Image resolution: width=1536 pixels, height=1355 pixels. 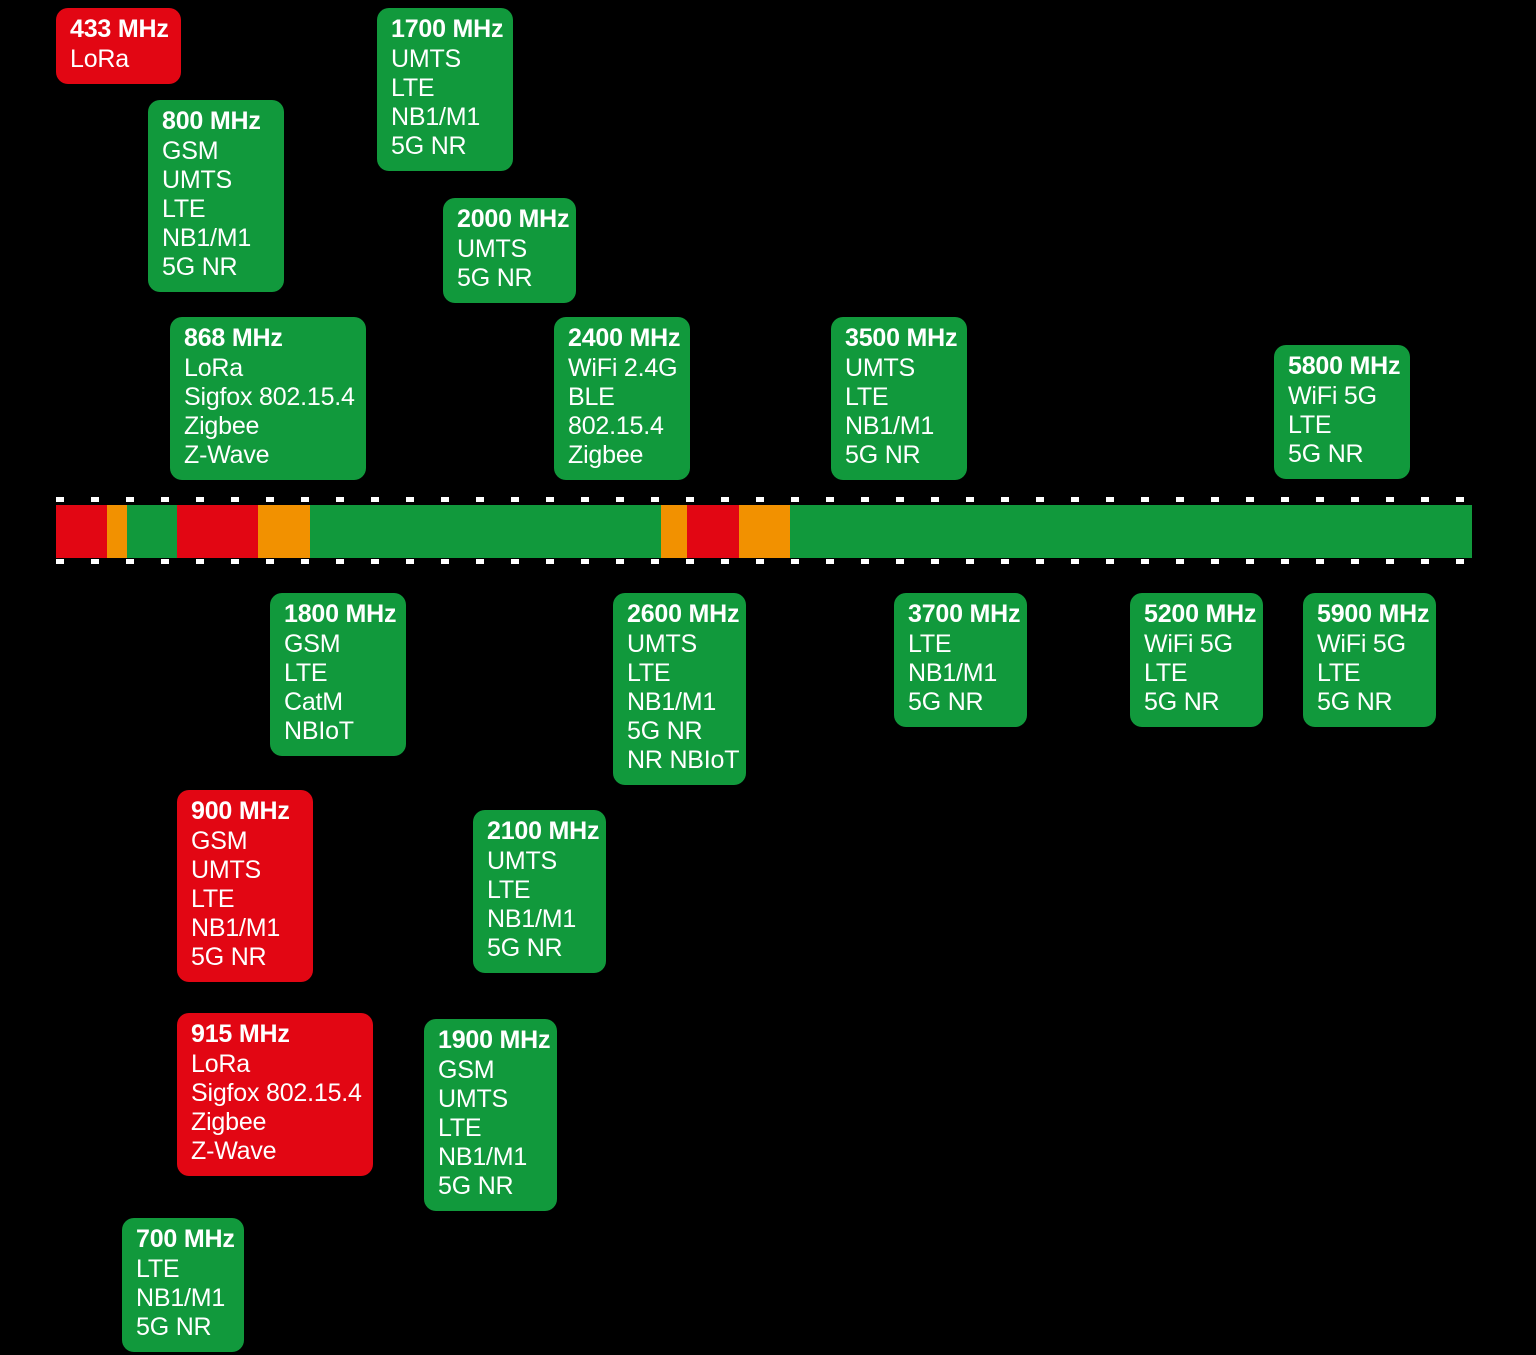 I want to click on frequency-card-5200: 5200 MHz WiFi 5G LTE 5G NR, so click(x=1196, y=660).